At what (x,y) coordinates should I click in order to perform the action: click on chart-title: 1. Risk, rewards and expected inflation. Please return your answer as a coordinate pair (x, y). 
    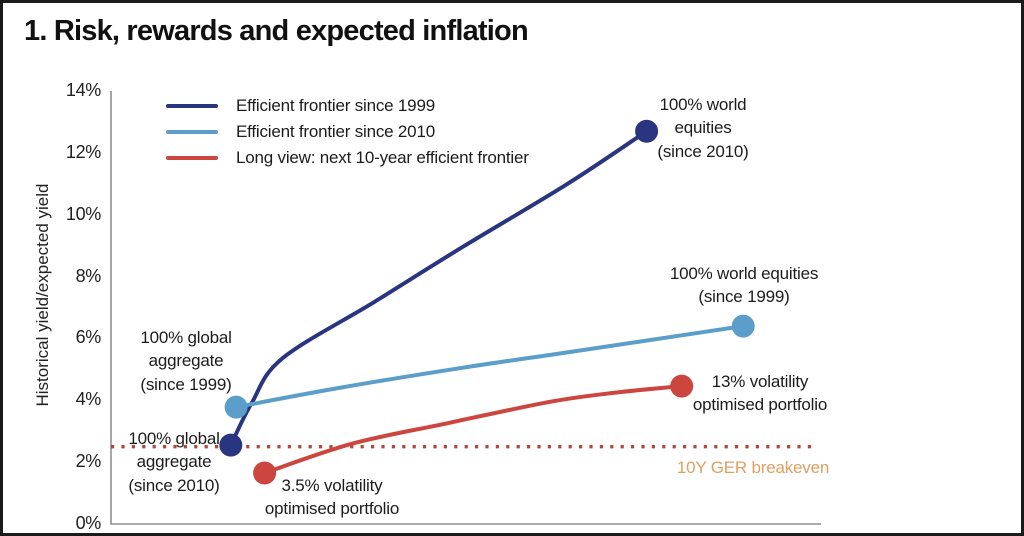
    Looking at the image, I should click on (276, 31).